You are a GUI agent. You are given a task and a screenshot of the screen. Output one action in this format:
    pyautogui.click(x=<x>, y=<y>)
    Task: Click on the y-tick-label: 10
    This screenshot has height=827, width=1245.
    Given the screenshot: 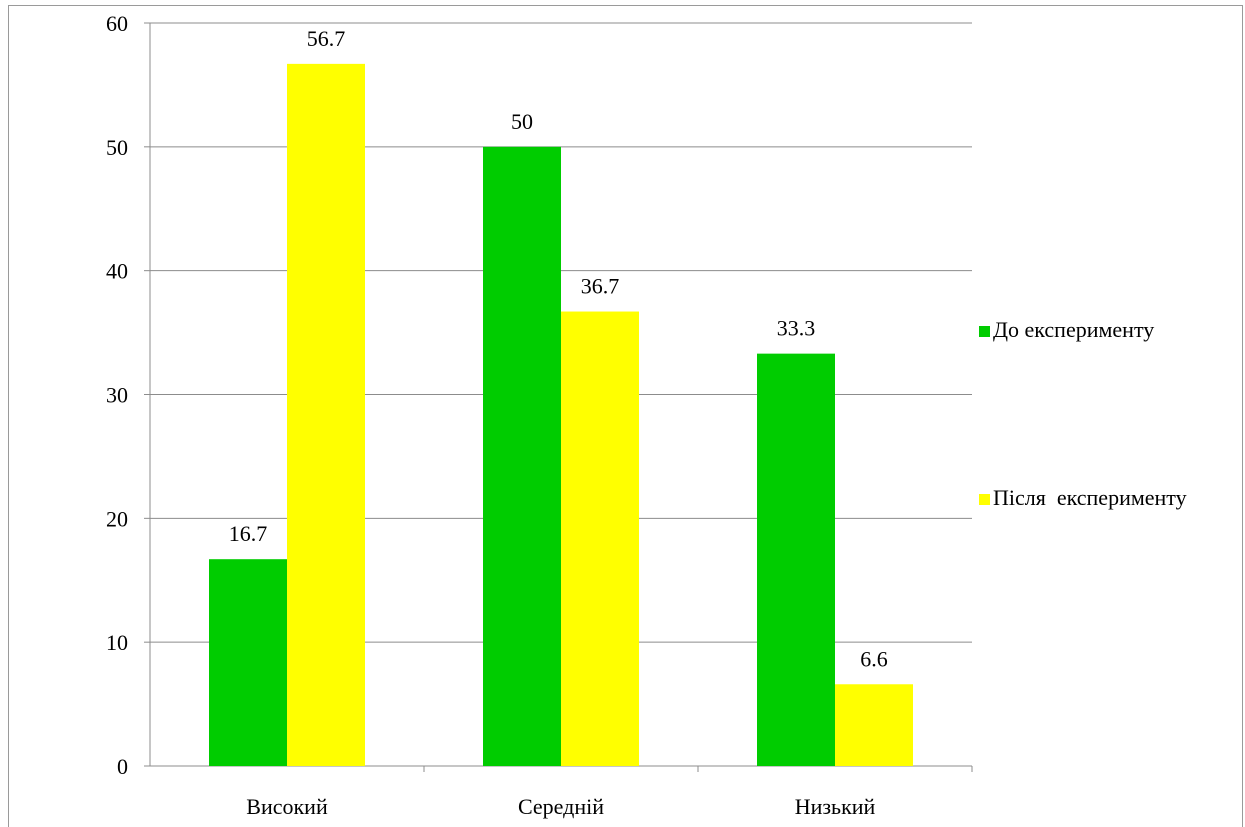 What is the action you would take?
    pyautogui.click(x=117, y=642)
    